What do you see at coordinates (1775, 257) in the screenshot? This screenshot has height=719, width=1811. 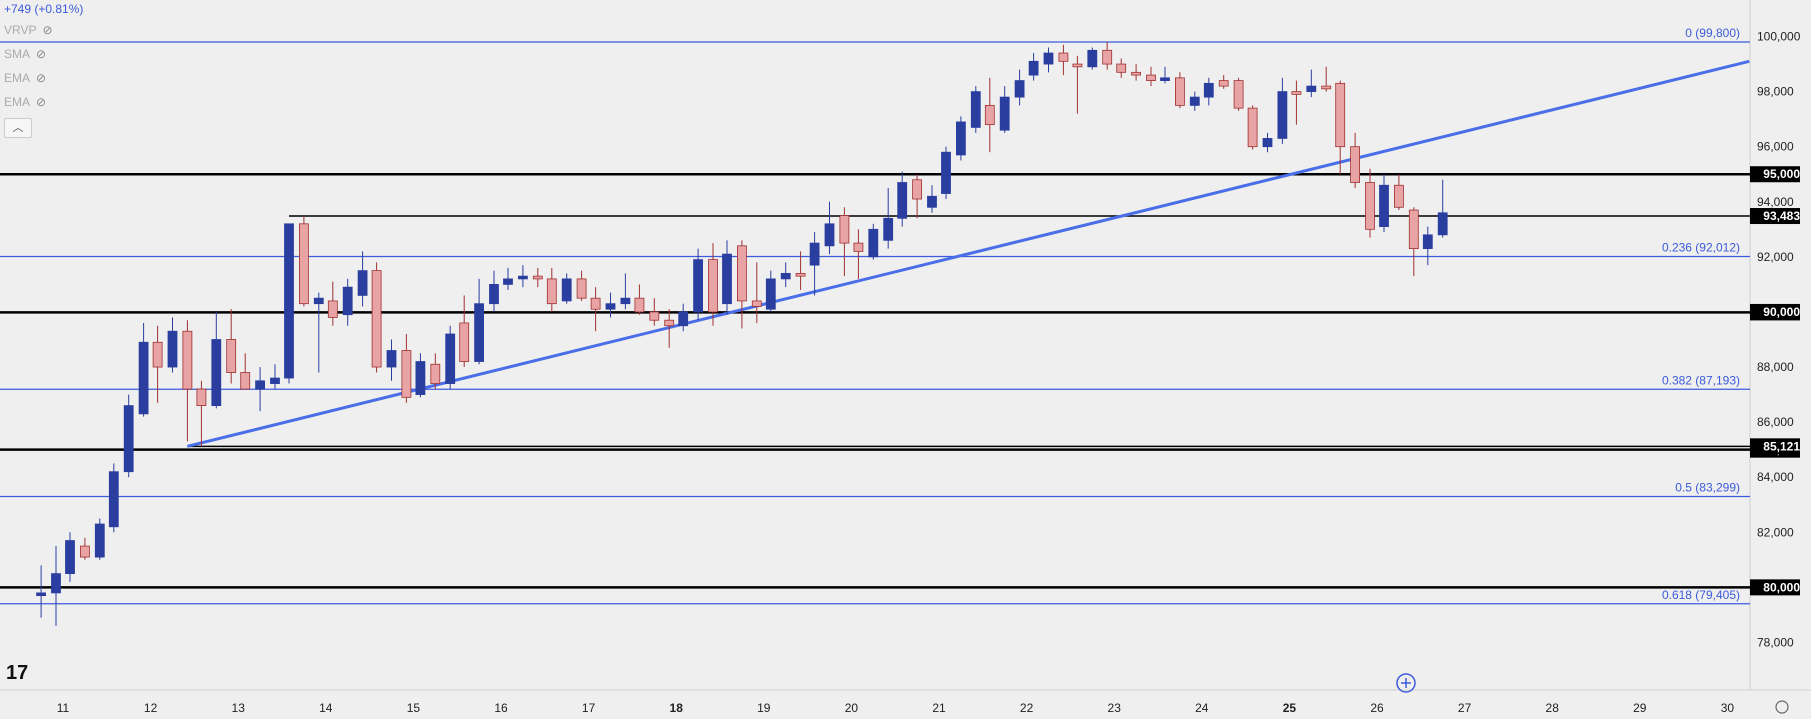 I see `y-tick-label: 92,000` at bounding box center [1775, 257].